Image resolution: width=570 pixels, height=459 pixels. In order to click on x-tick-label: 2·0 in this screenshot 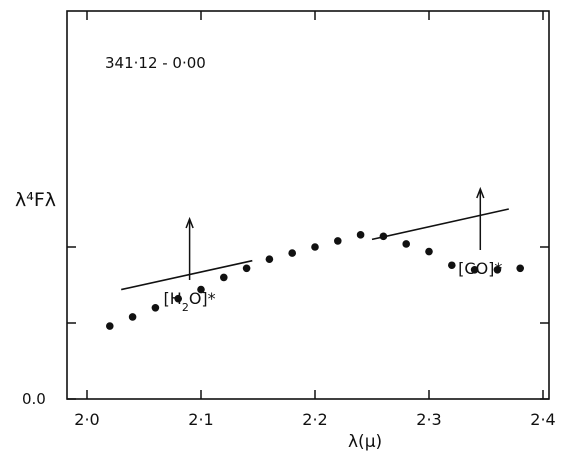, I will do `click(86, 419)`.